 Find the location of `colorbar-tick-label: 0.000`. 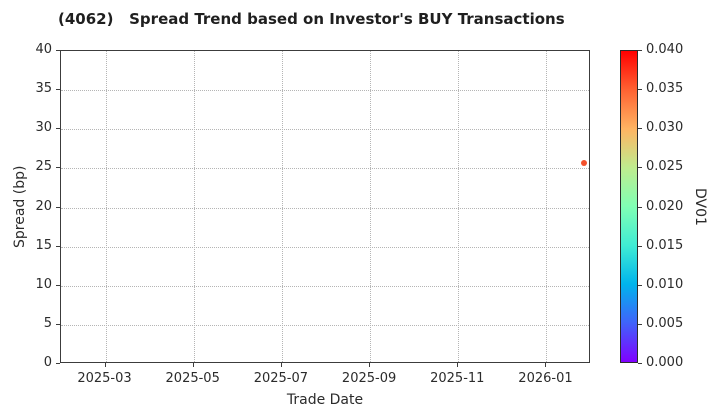

colorbar-tick-label: 0.000 is located at coordinates (665, 362).